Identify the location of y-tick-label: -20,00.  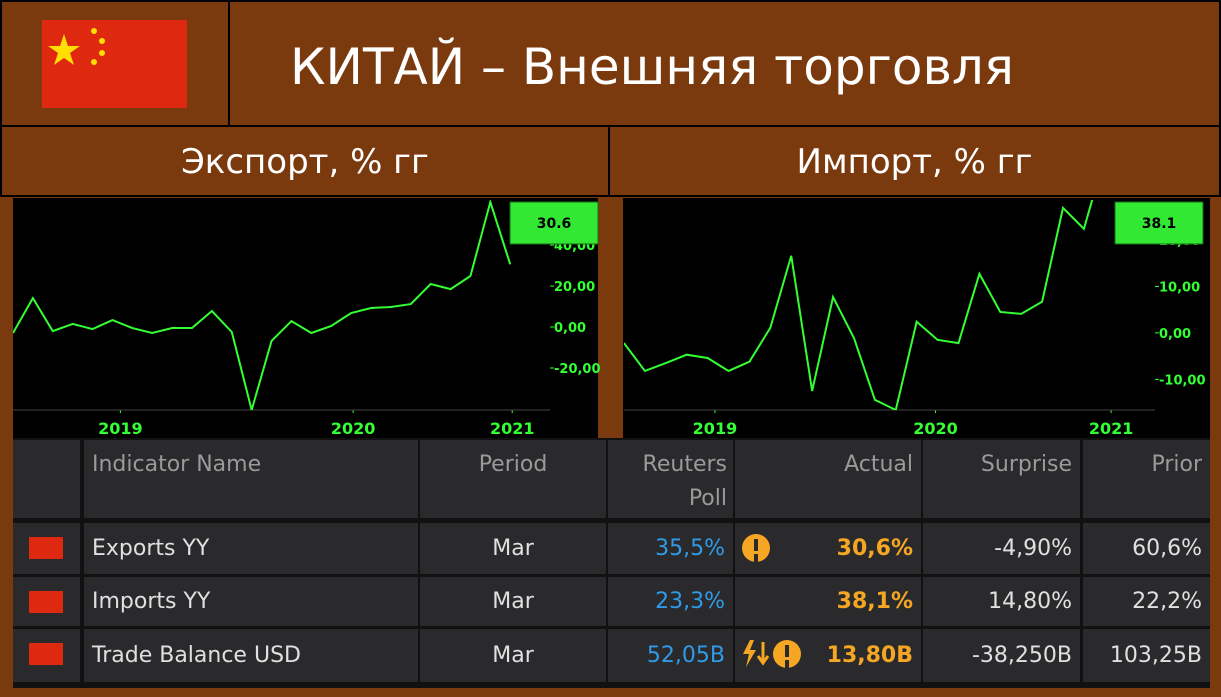
(577, 369).